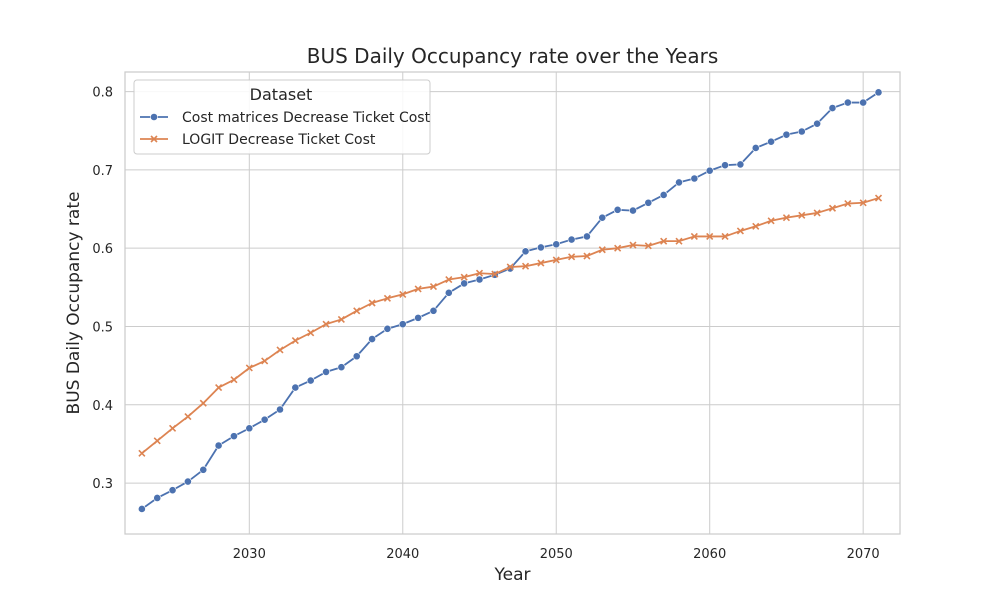 The width and height of the screenshot is (1000, 600). What do you see at coordinates (102, 171) in the screenshot?
I see `y-tick-label: 0.7` at bounding box center [102, 171].